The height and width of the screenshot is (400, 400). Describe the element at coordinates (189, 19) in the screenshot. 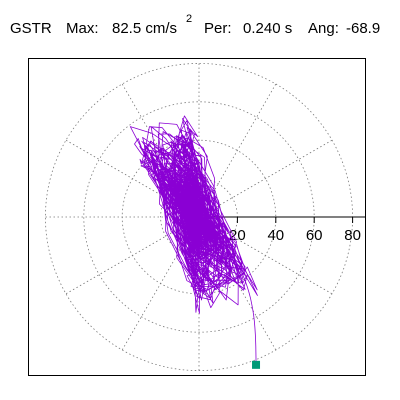

I see `max-units-exponent: 2` at that location.